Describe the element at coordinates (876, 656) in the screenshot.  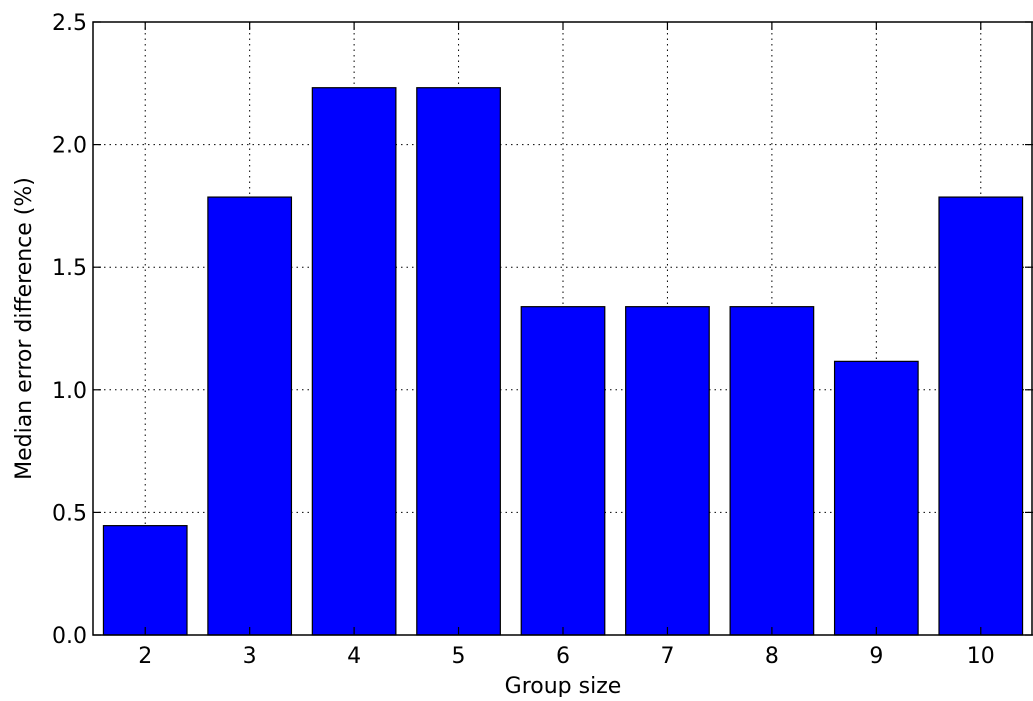
I see `x-tick-label: 9` at that location.